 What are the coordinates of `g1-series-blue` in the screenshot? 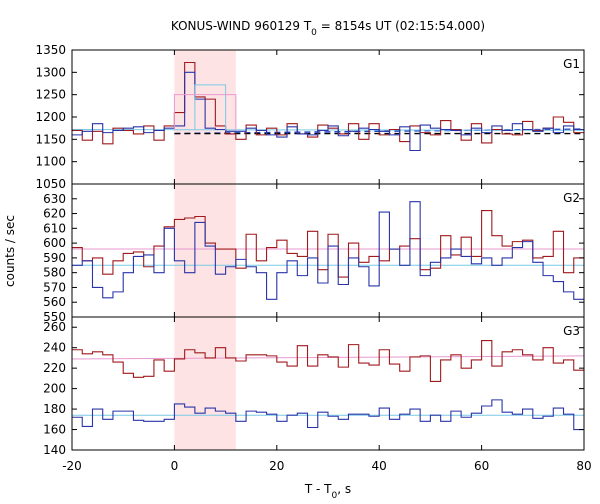 It's located at (328, 111).